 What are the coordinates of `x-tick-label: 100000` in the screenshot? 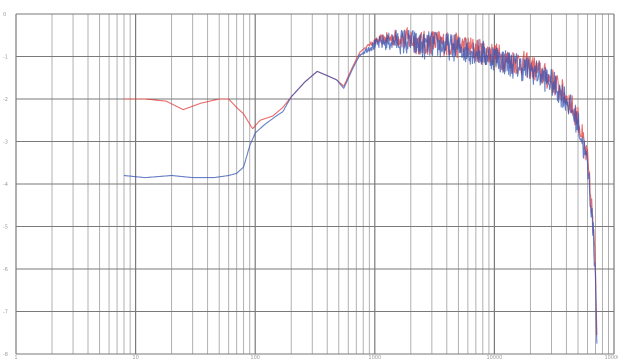 It's located at (611, 357).